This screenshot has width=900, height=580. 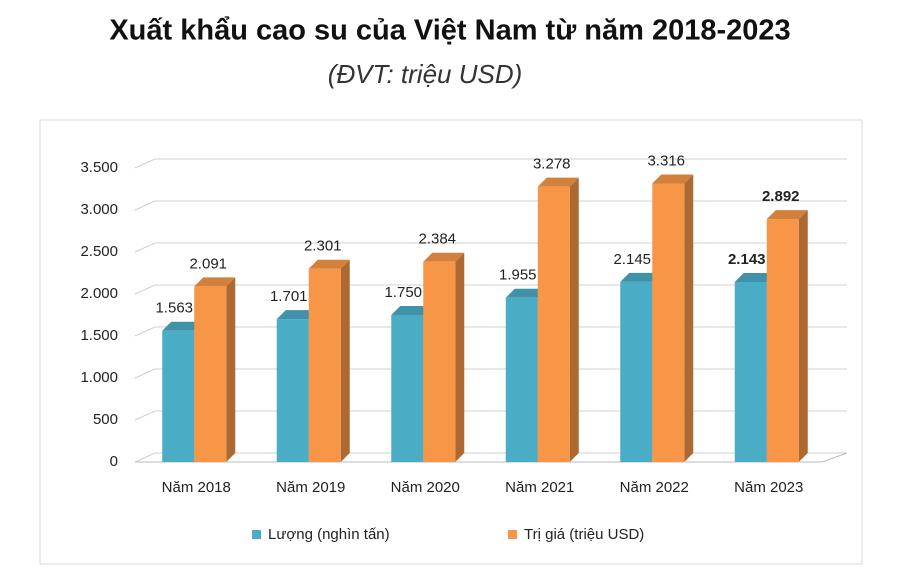 I want to click on x-tick-label: Năm 2019, so click(x=310, y=487).